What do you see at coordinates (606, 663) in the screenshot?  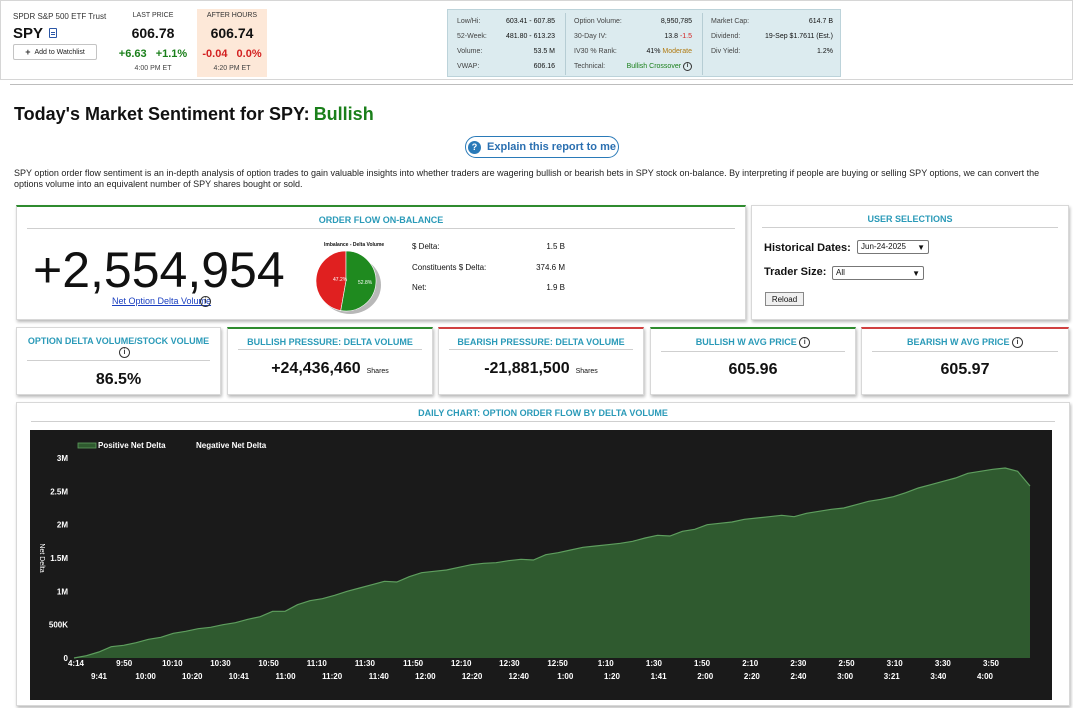 I see `x-tick-label: 1:10` at bounding box center [606, 663].